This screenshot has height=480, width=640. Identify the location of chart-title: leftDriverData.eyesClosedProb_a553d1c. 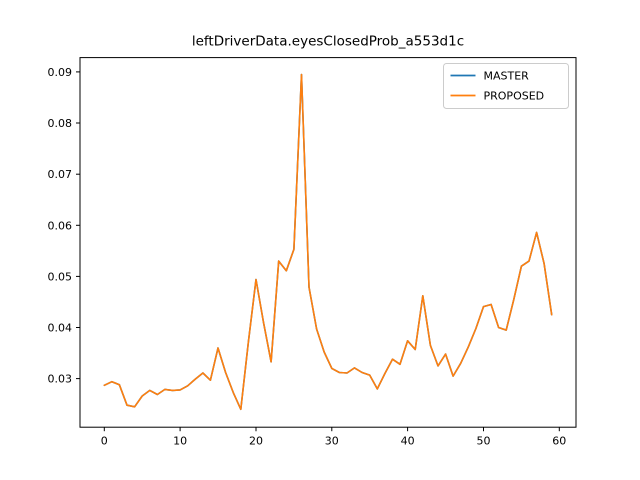
(328, 42).